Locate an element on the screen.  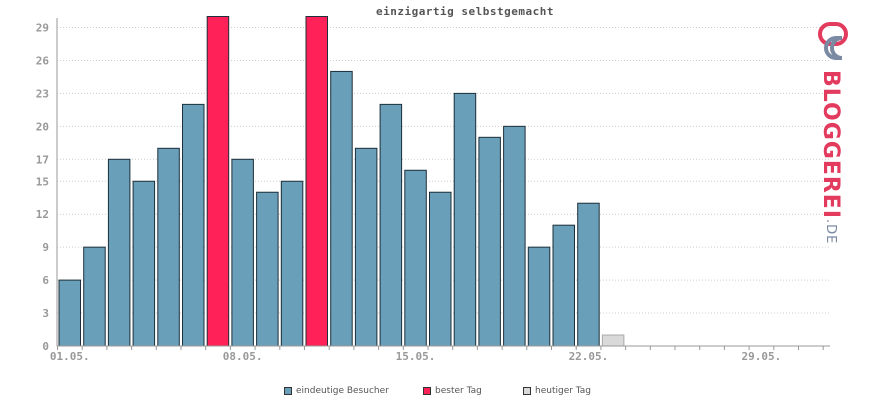
x-tick-label: 29.05. is located at coordinates (761, 356).